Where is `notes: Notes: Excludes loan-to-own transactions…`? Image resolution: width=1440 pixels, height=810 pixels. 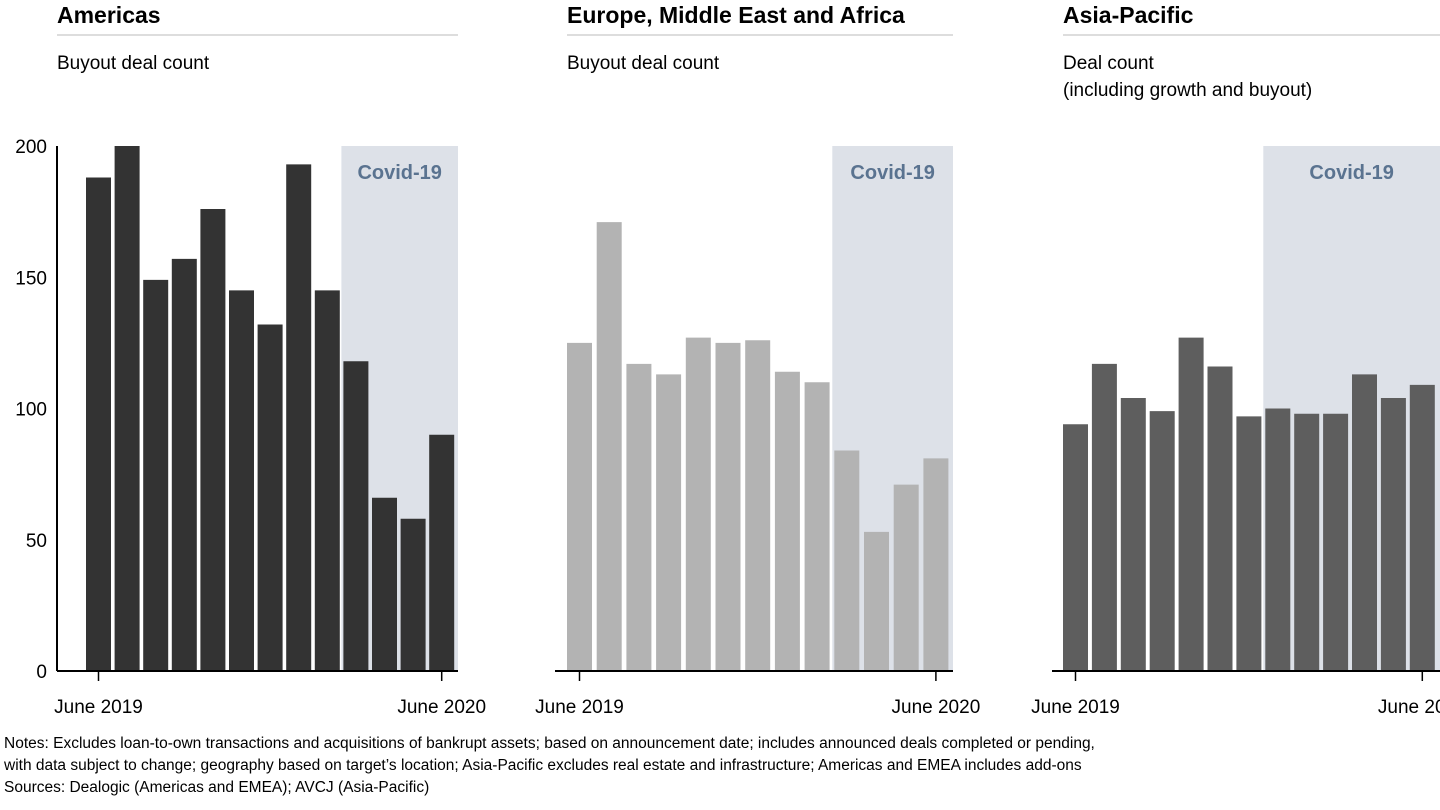
notes: Notes: Excludes loan-to-own transactions… is located at coordinates (722, 766).